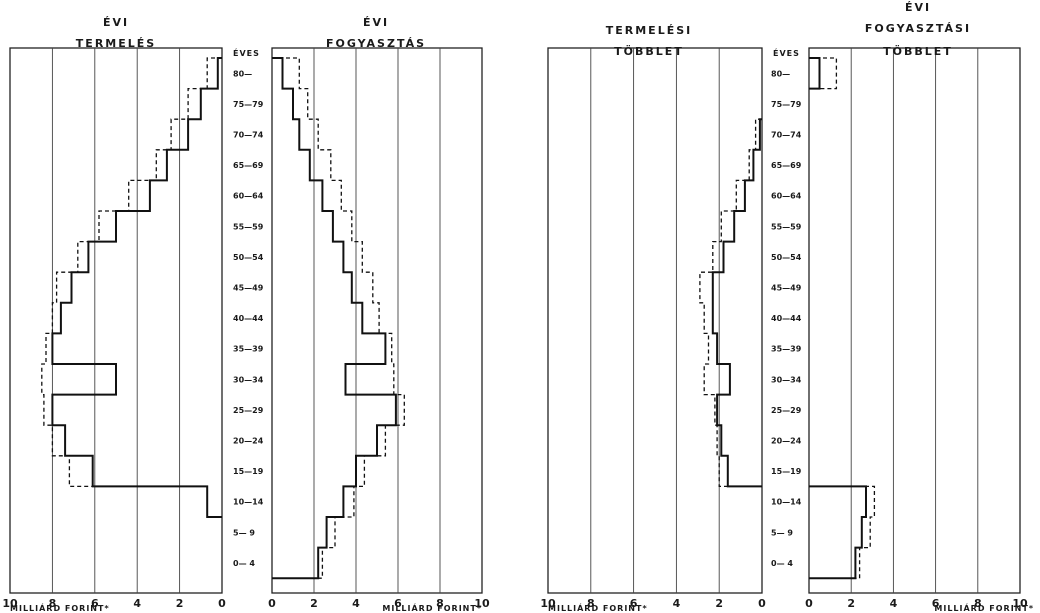 Image resolution: width=1040 pixels, height=613 pixels. Describe the element at coordinates (116, 43) in the screenshot. I see `panel-title: TERMELÉS` at that location.